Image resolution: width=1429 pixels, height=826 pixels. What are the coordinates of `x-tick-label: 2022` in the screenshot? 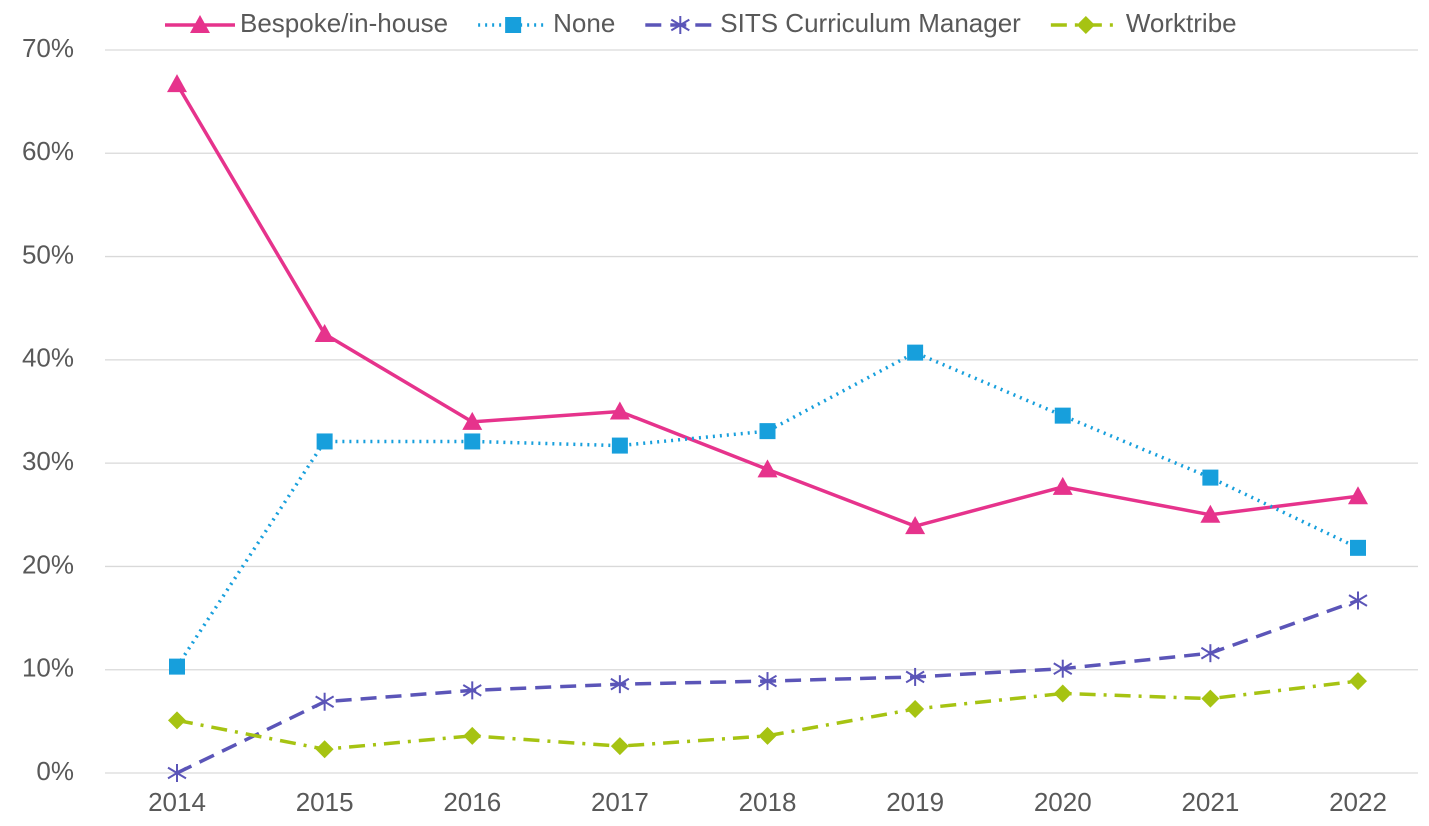 It's located at (1358, 802).